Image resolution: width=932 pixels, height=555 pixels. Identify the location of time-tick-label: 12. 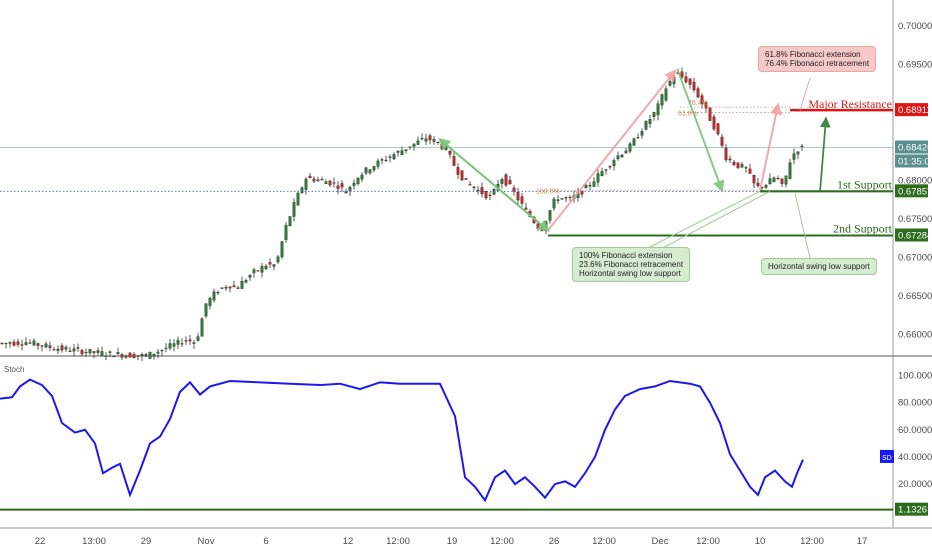
(348, 541).